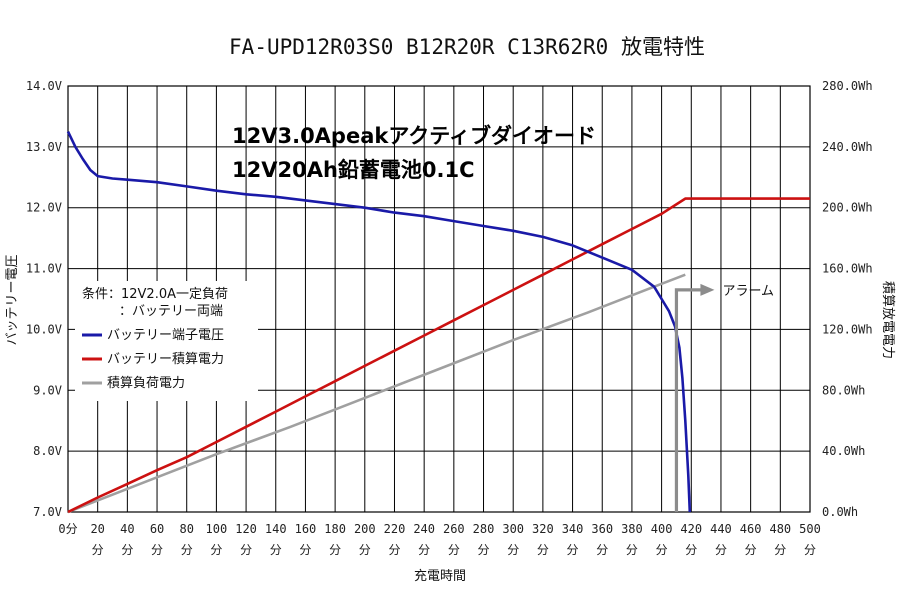 The image size is (900, 600). Describe the element at coordinates (353, 170) in the screenshot. I see `product-annotation-line2: 12V20Ah鉛蓄電池0.1C` at that location.